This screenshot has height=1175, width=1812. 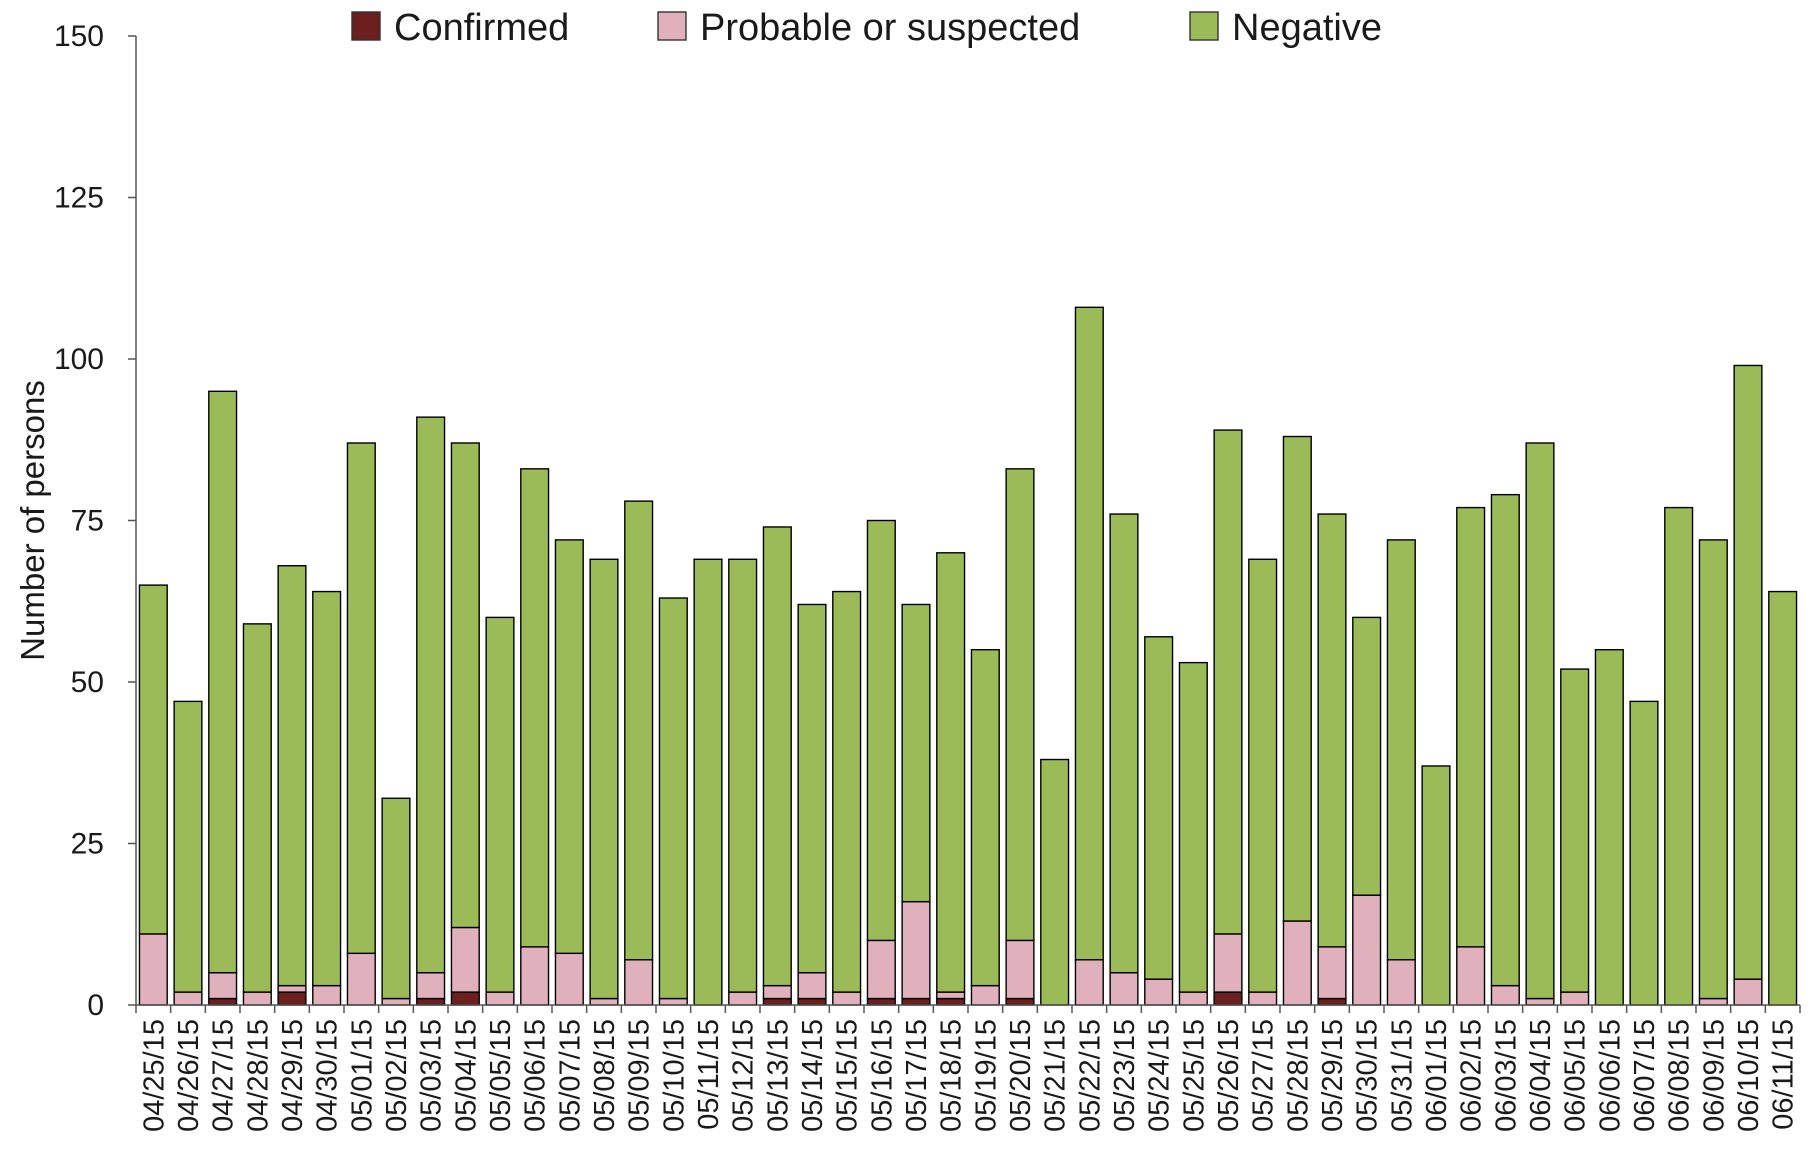 What do you see at coordinates (917, 1075) in the screenshot?
I see `x-tick-label: 05/17/15` at bounding box center [917, 1075].